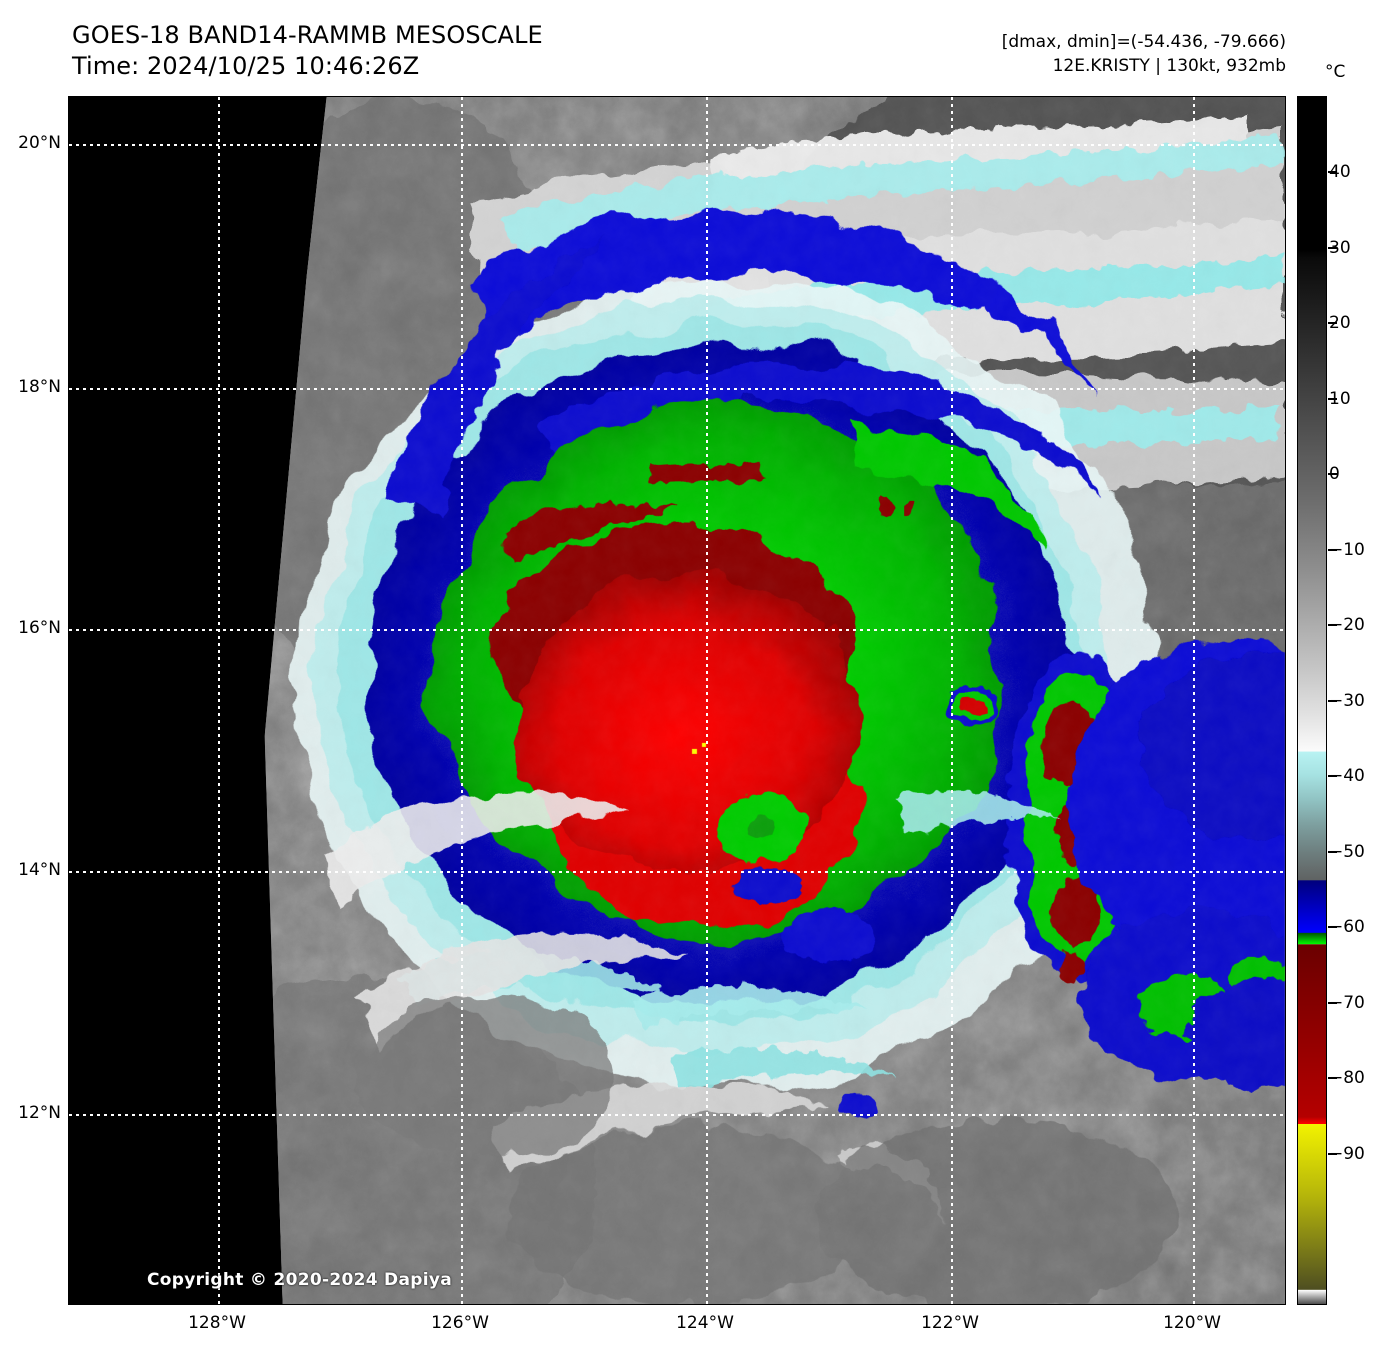 The height and width of the screenshot is (1359, 1390). I want to click on colorbar-tick-m20: −20, so click(1347, 625).